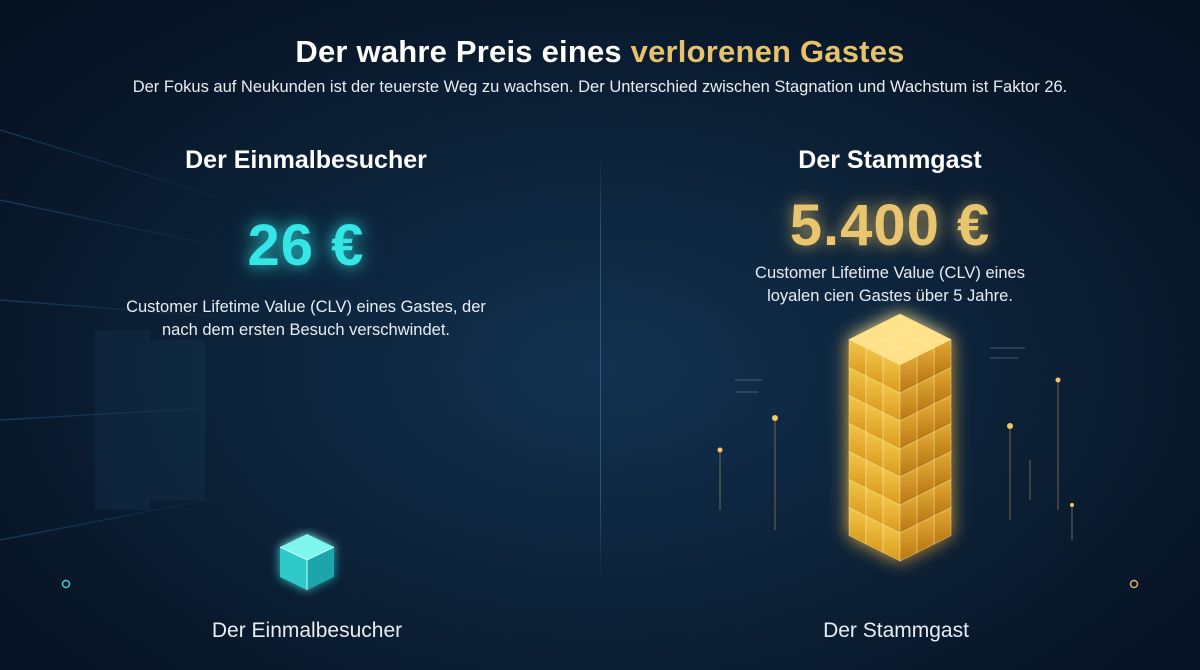  I want to click on left-description-line2: nach dem ersten Besuch verschwindet., so click(306, 330).